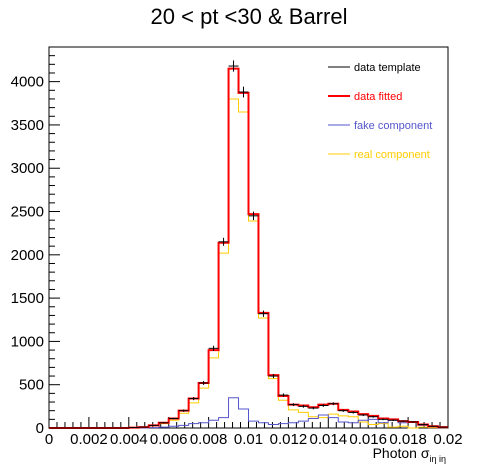  Describe the element at coordinates (40, 428) in the screenshot. I see `y-tick-label: 0` at that location.